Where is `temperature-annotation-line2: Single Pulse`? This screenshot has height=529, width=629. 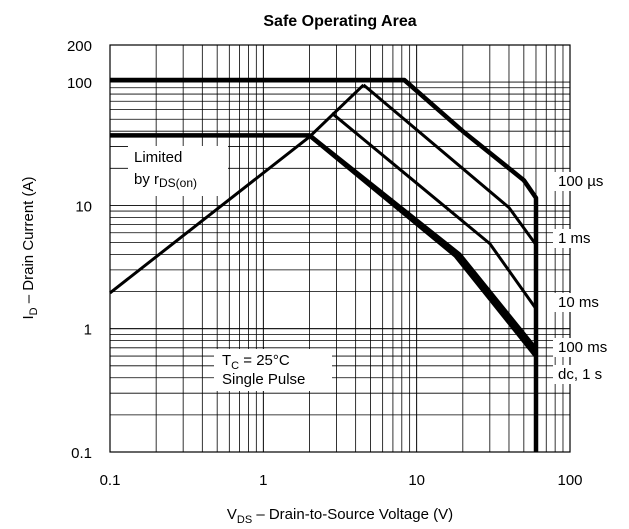
temperature-annotation-line2: Single Pulse is located at coordinates (263, 379).